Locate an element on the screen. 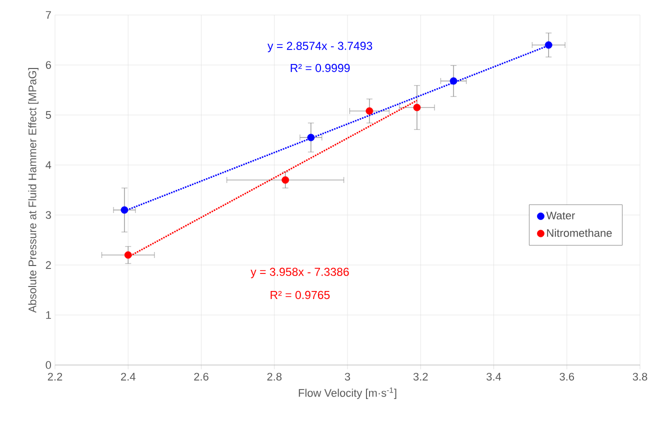 The image size is (648, 421). legend-label: Nitromethane is located at coordinates (579, 232).